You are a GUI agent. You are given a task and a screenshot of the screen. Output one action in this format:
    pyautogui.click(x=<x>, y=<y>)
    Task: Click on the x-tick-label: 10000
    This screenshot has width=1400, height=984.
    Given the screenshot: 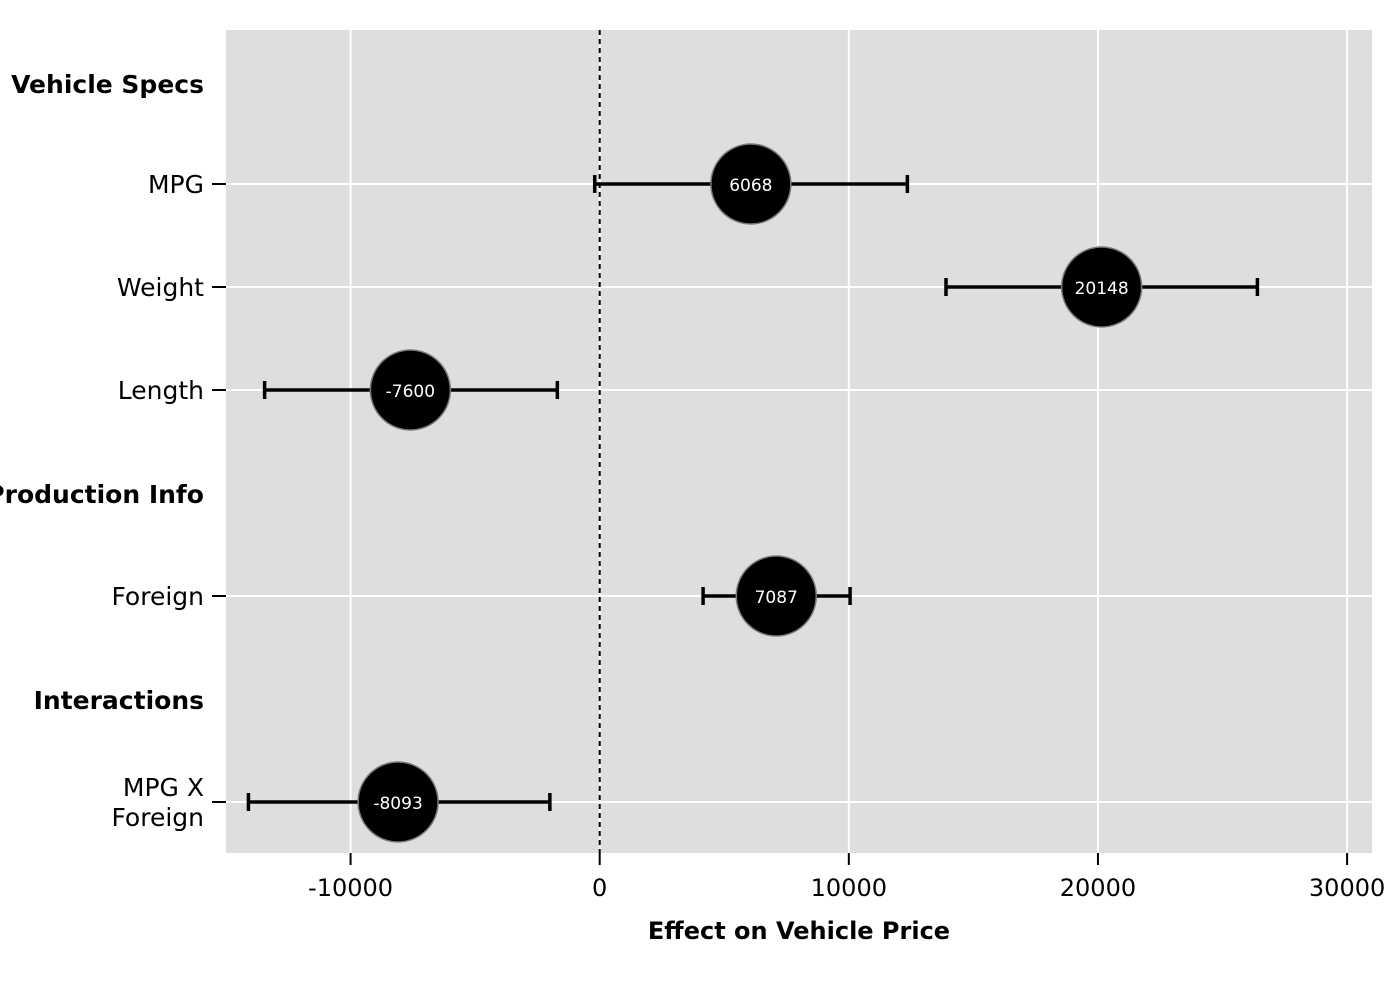 What is the action you would take?
    pyautogui.click(x=849, y=888)
    